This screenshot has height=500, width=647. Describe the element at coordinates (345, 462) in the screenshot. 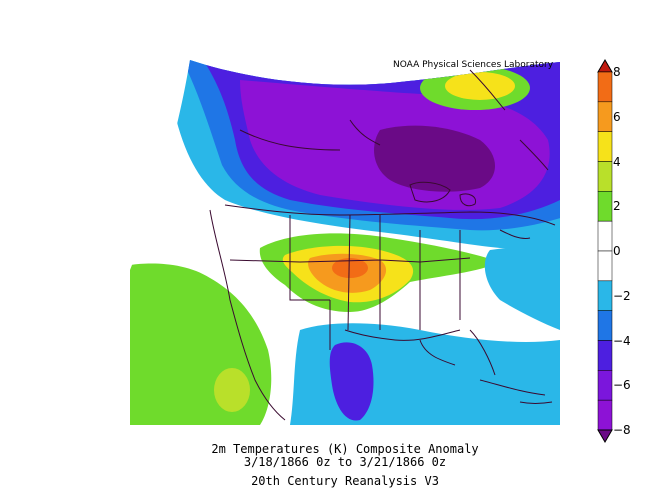

I see `caption-dates: 3/18/1866 0z to 3/21/1866 0z` at that location.